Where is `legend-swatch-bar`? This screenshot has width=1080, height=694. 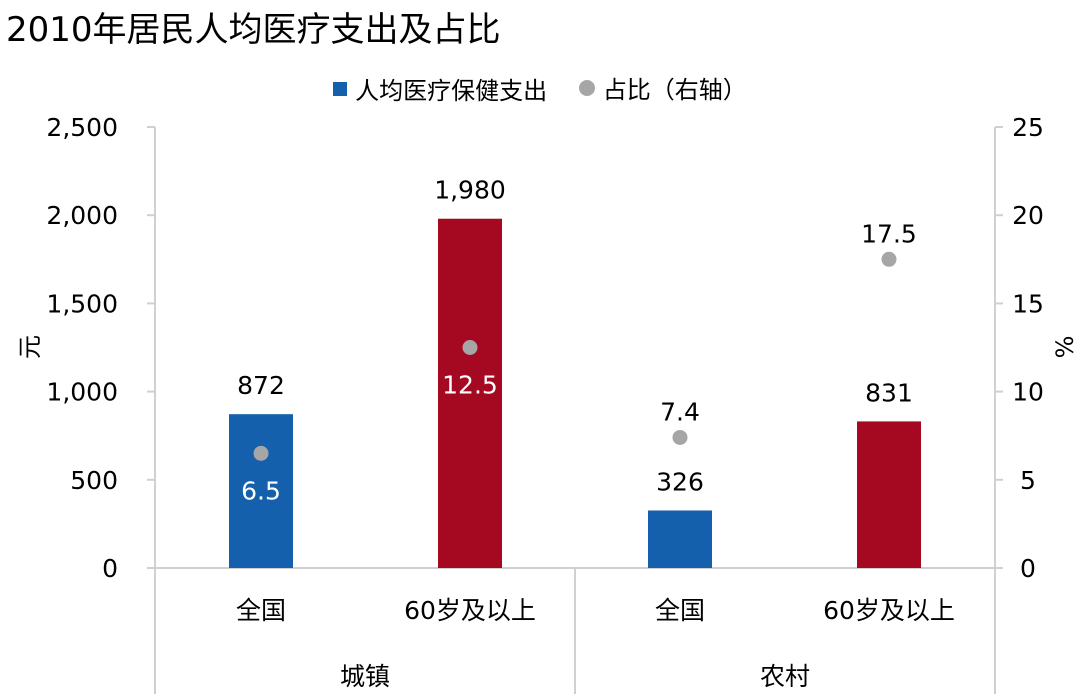 legend-swatch-bar is located at coordinates (340, 88).